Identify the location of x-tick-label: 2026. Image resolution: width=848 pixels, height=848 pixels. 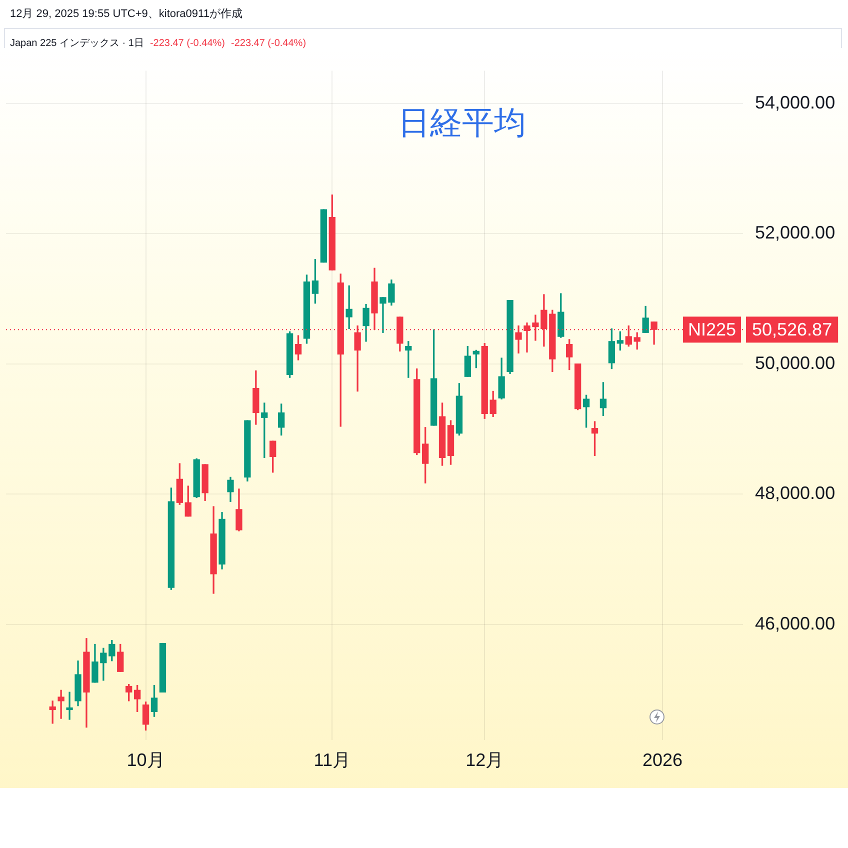
(662, 760).